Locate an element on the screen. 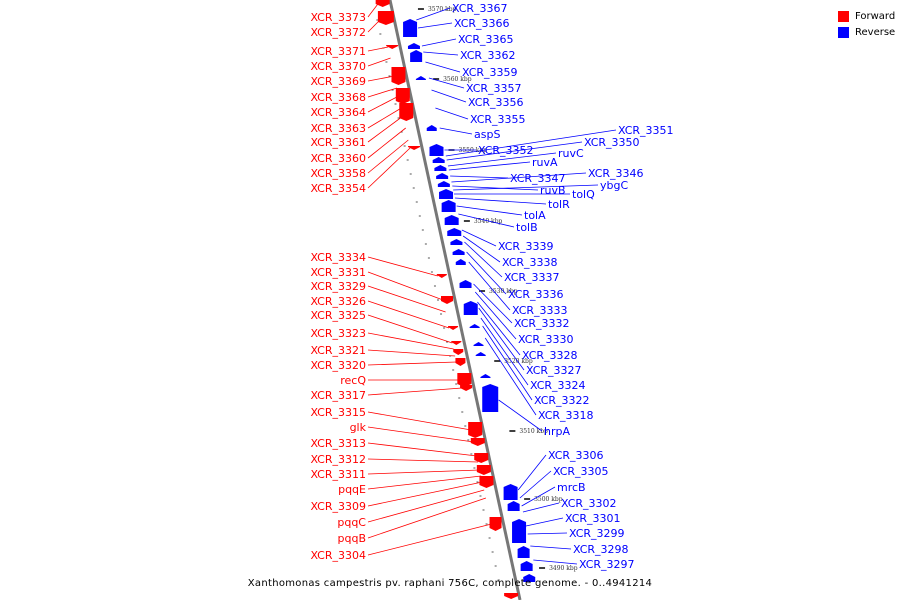 The height and width of the screenshot is (600, 900). reverse-gene-label: XCR_3327 is located at coordinates (554, 370).